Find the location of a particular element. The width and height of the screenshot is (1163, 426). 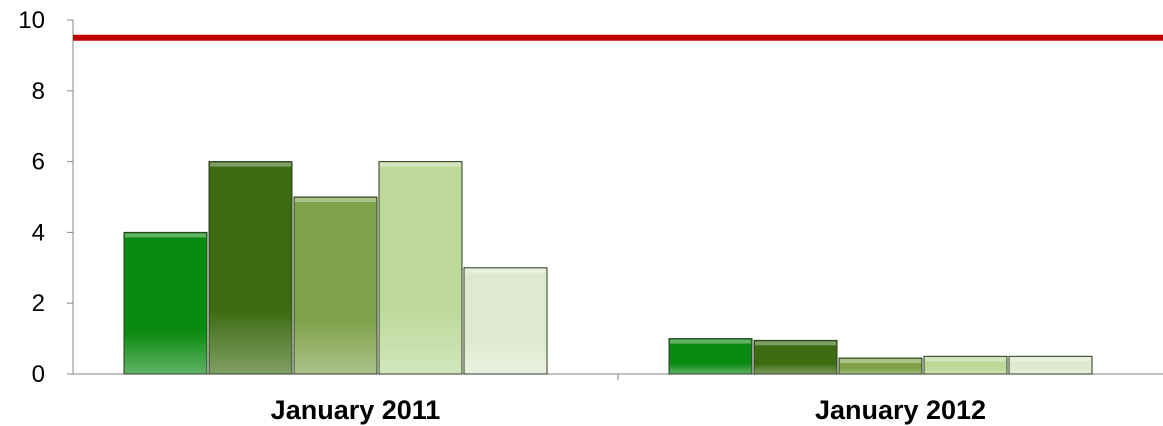

y-tick-label: 2 is located at coordinates (38, 303).